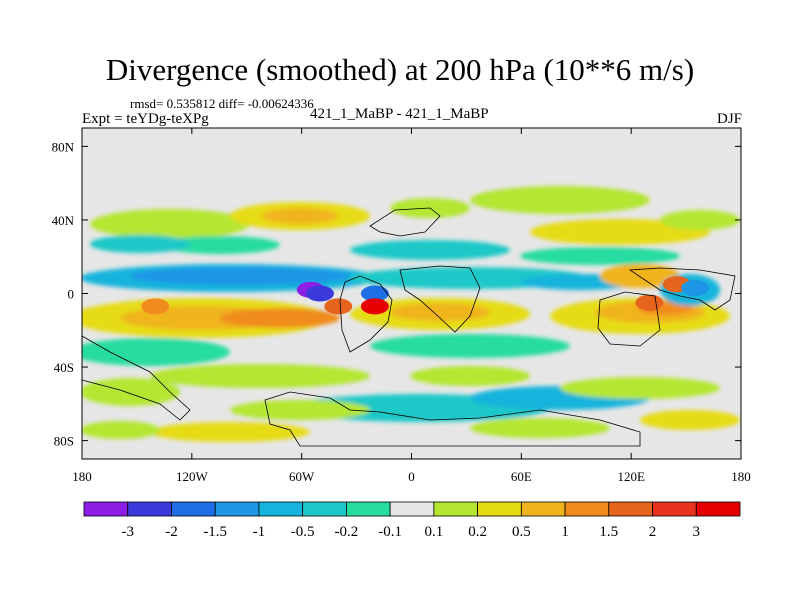  Describe the element at coordinates (477, 532) in the screenshot. I see `colorbar-label: 0.2` at that location.